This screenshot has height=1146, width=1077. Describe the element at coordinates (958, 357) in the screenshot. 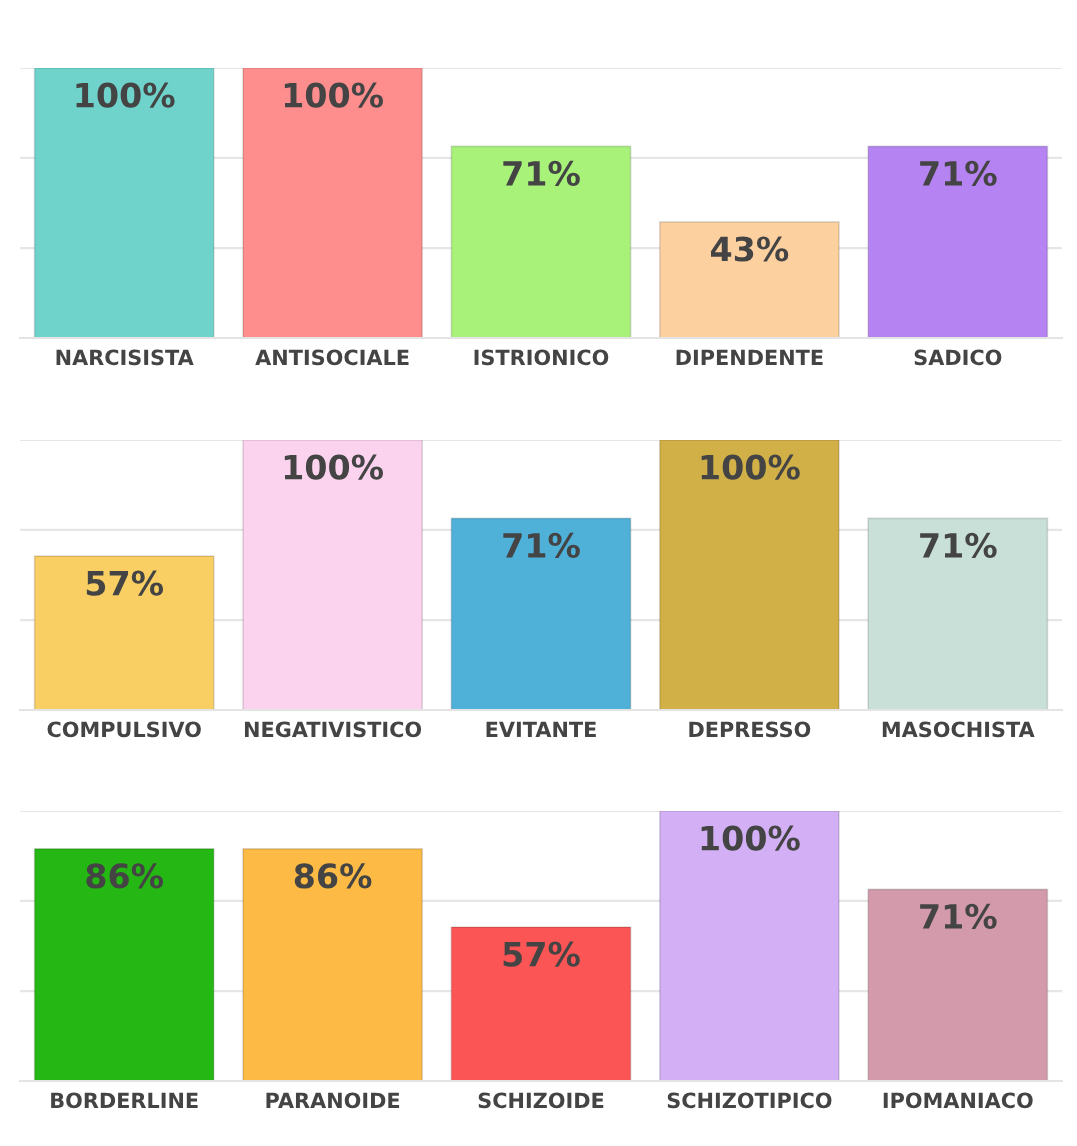

I see `x-tick-label: SADICO` at that location.